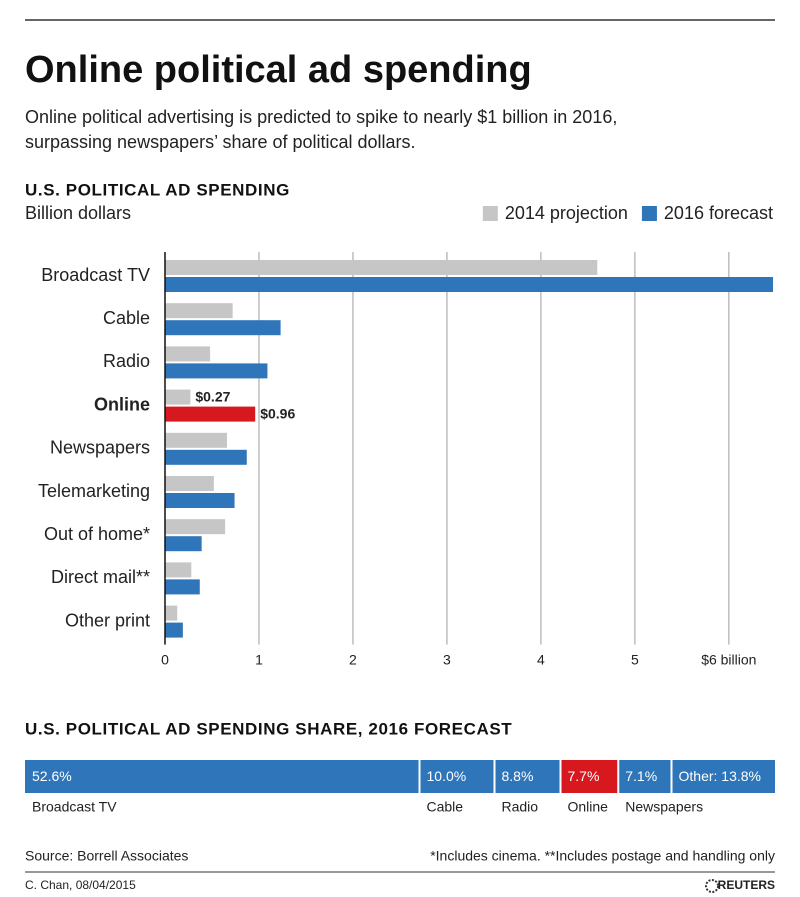 This screenshot has width=800, height=897. What do you see at coordinates (520, 807) in the screenshot?
I see `category-label: Radio` at bounding box center [520, 807].